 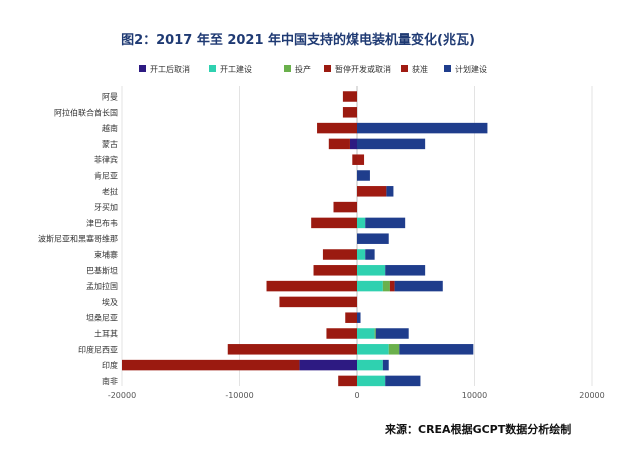 What do you see at coordinates (363, 69) in the screenshot?
I see `legend-label: 暂停开发或取消` at bounding box center [363, 69].